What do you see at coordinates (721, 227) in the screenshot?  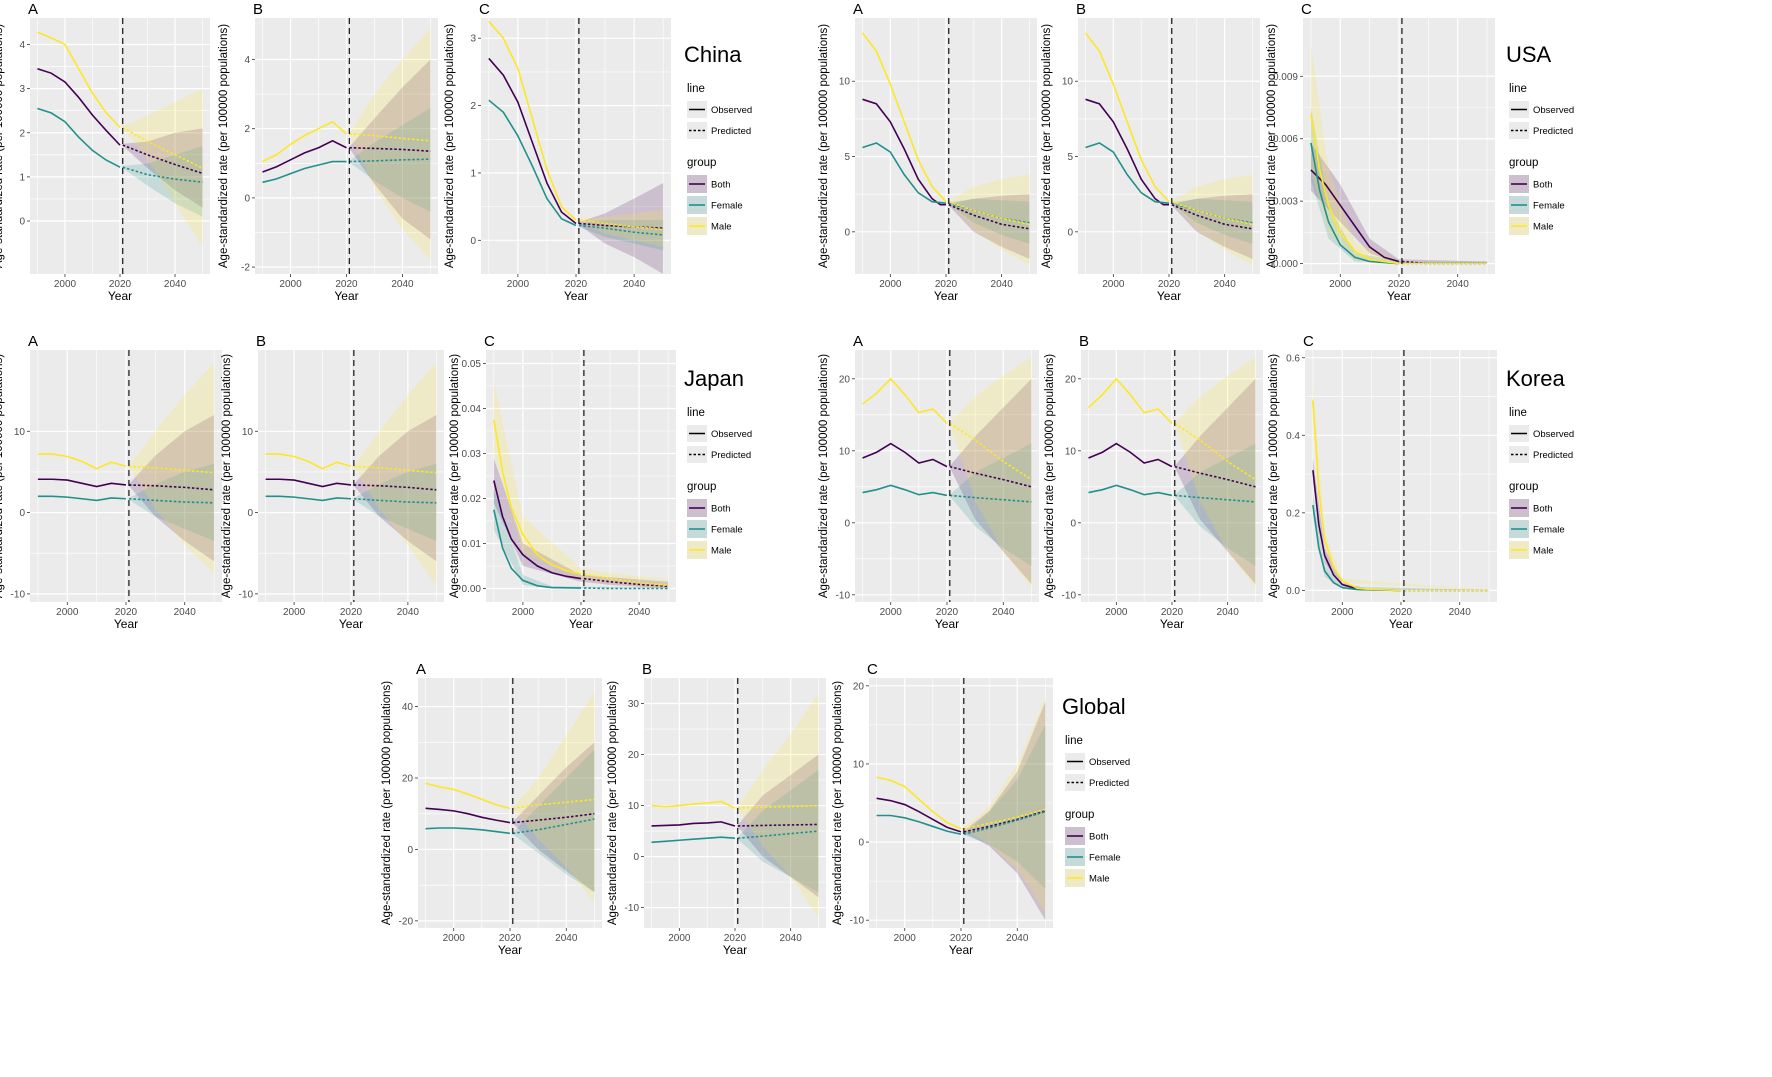 I see `legend-label-male: Male` at bounding box center [721, 227].